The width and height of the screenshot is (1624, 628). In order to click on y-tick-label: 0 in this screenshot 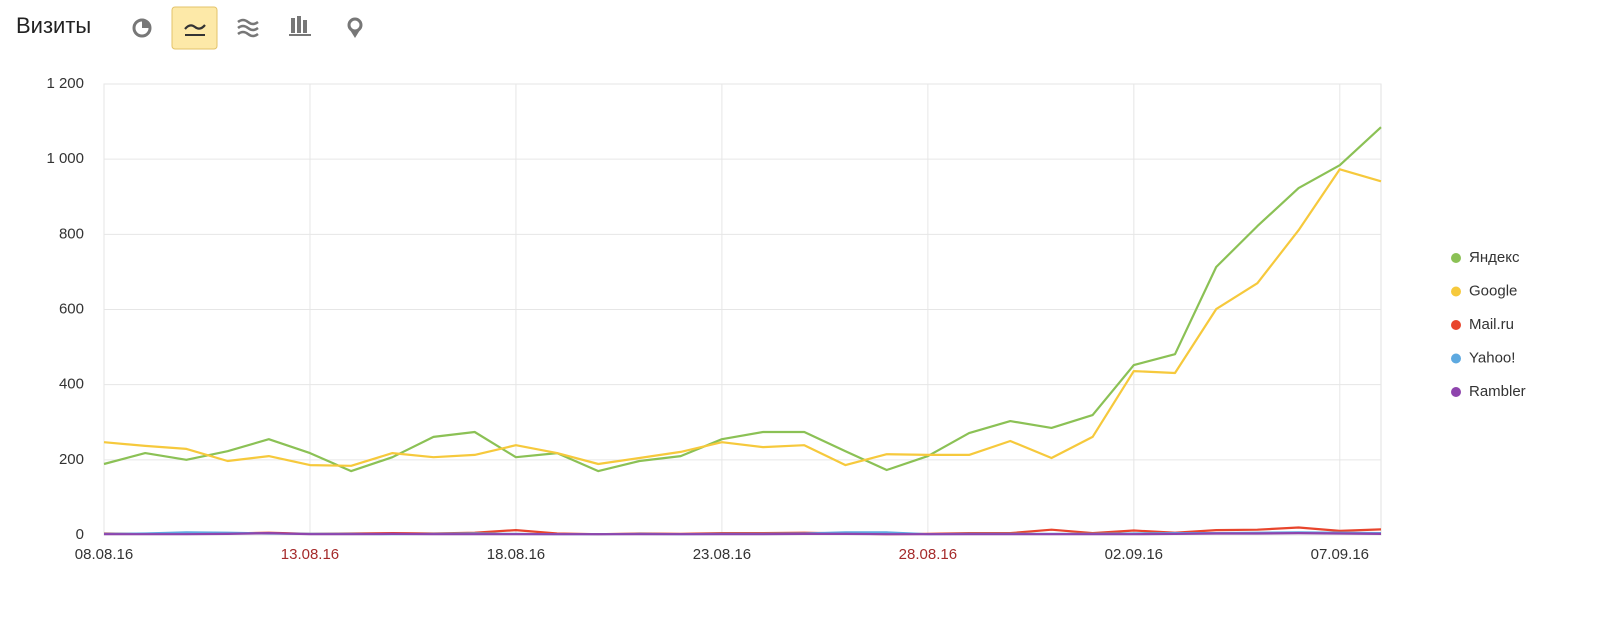, I will do `click(80, 534)`.